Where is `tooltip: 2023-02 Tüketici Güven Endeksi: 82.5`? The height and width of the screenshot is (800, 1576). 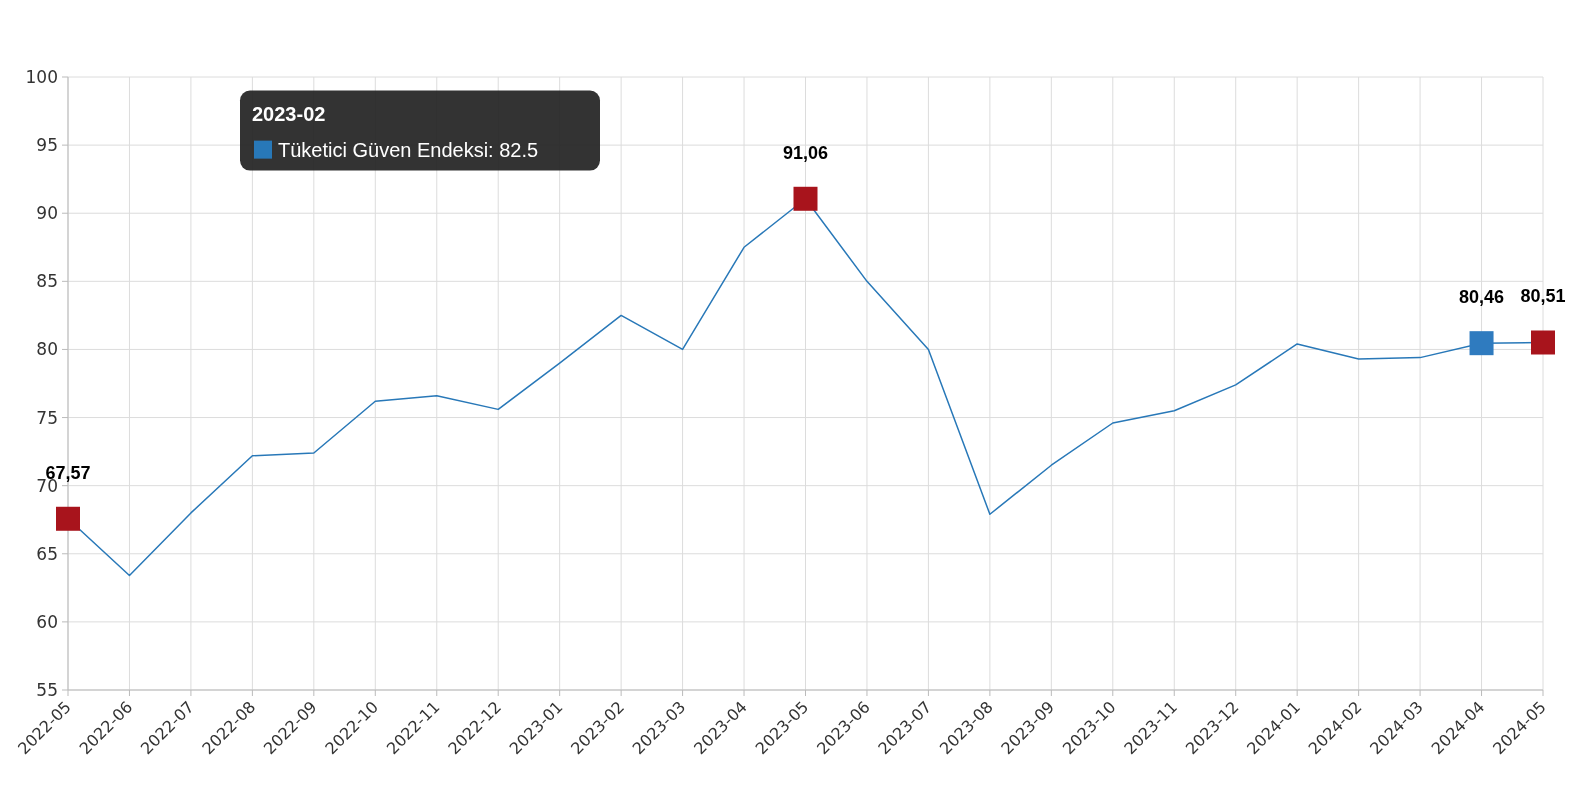
tooltip: 2023-02 Tüketici Güven Endeksi: 82.5 is located at coordinates (420, 130).